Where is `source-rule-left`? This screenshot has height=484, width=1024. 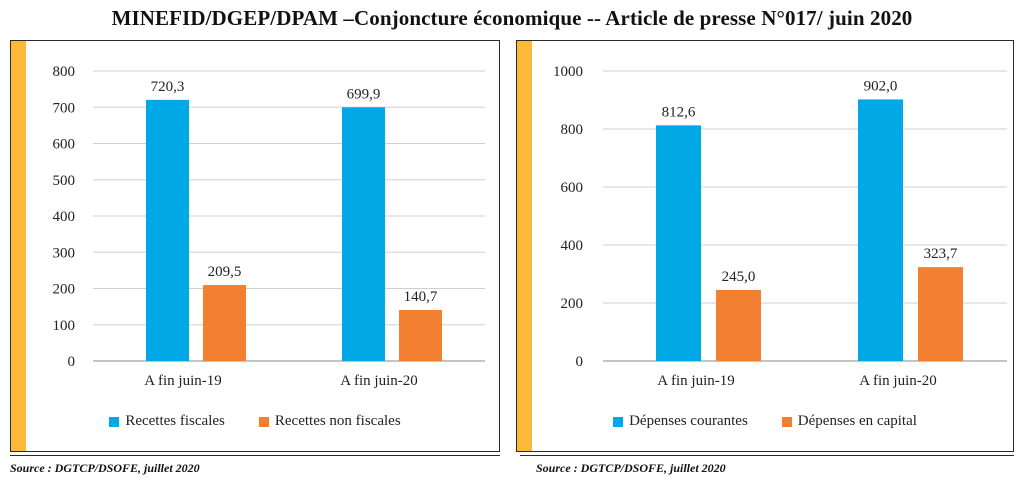
source-rule-left is located at coordinates (255, 455).